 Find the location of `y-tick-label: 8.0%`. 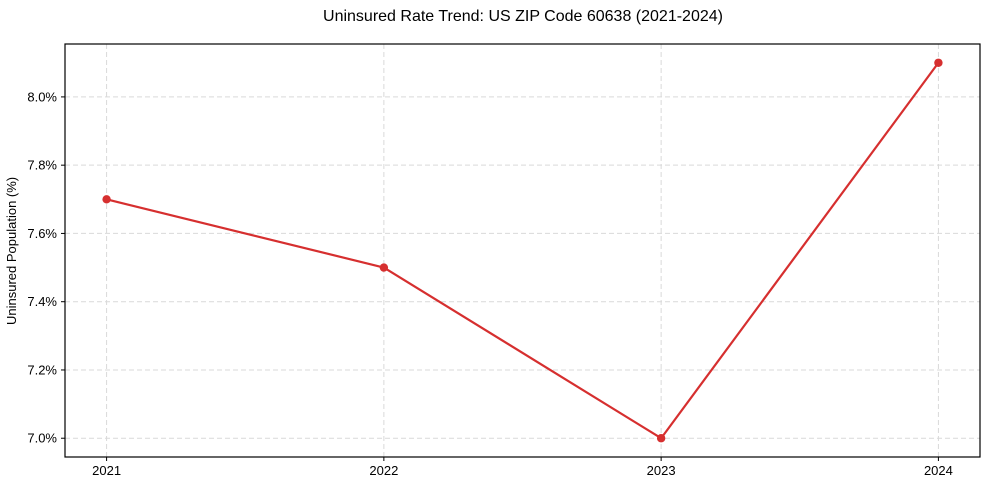

y-tick-label: 8.0% is located at coordinates (42, 96).